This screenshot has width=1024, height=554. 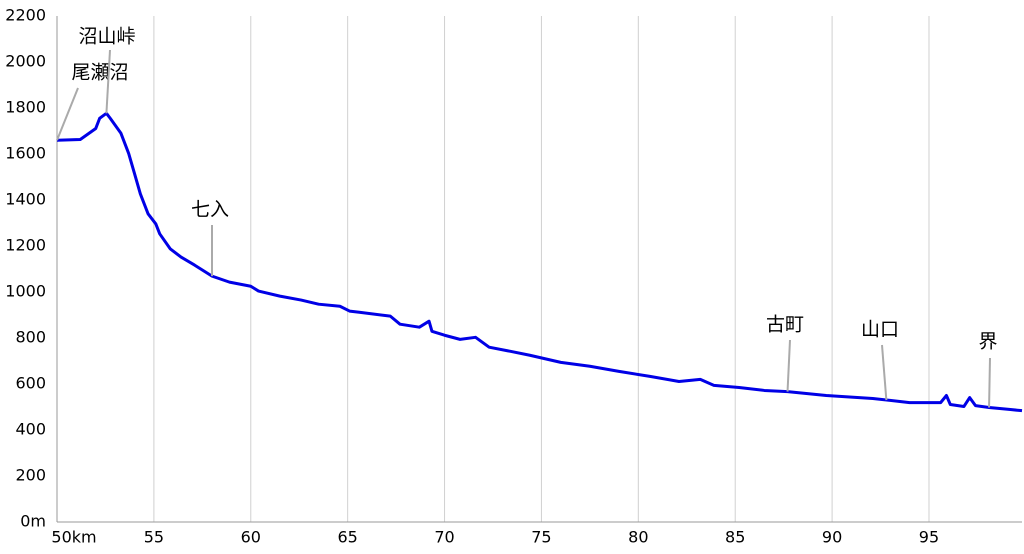 I want to click on x-tick-label: 85, so click(x=735, y=537).